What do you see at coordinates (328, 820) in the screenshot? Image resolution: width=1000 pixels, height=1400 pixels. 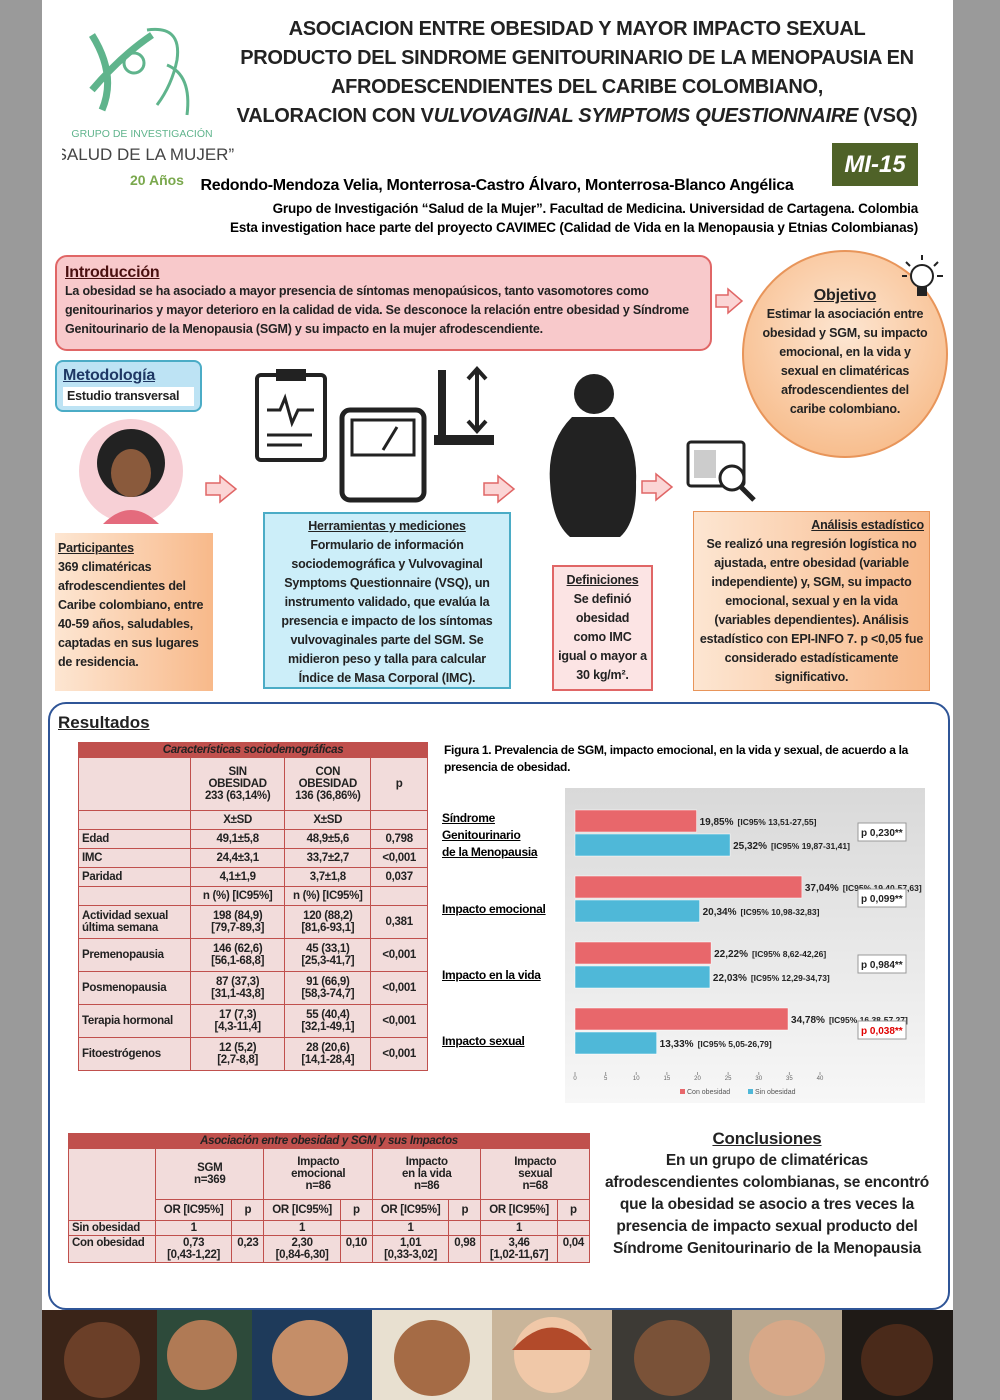 I see `table-cell: X±SD` at bounding box center [328, 820].